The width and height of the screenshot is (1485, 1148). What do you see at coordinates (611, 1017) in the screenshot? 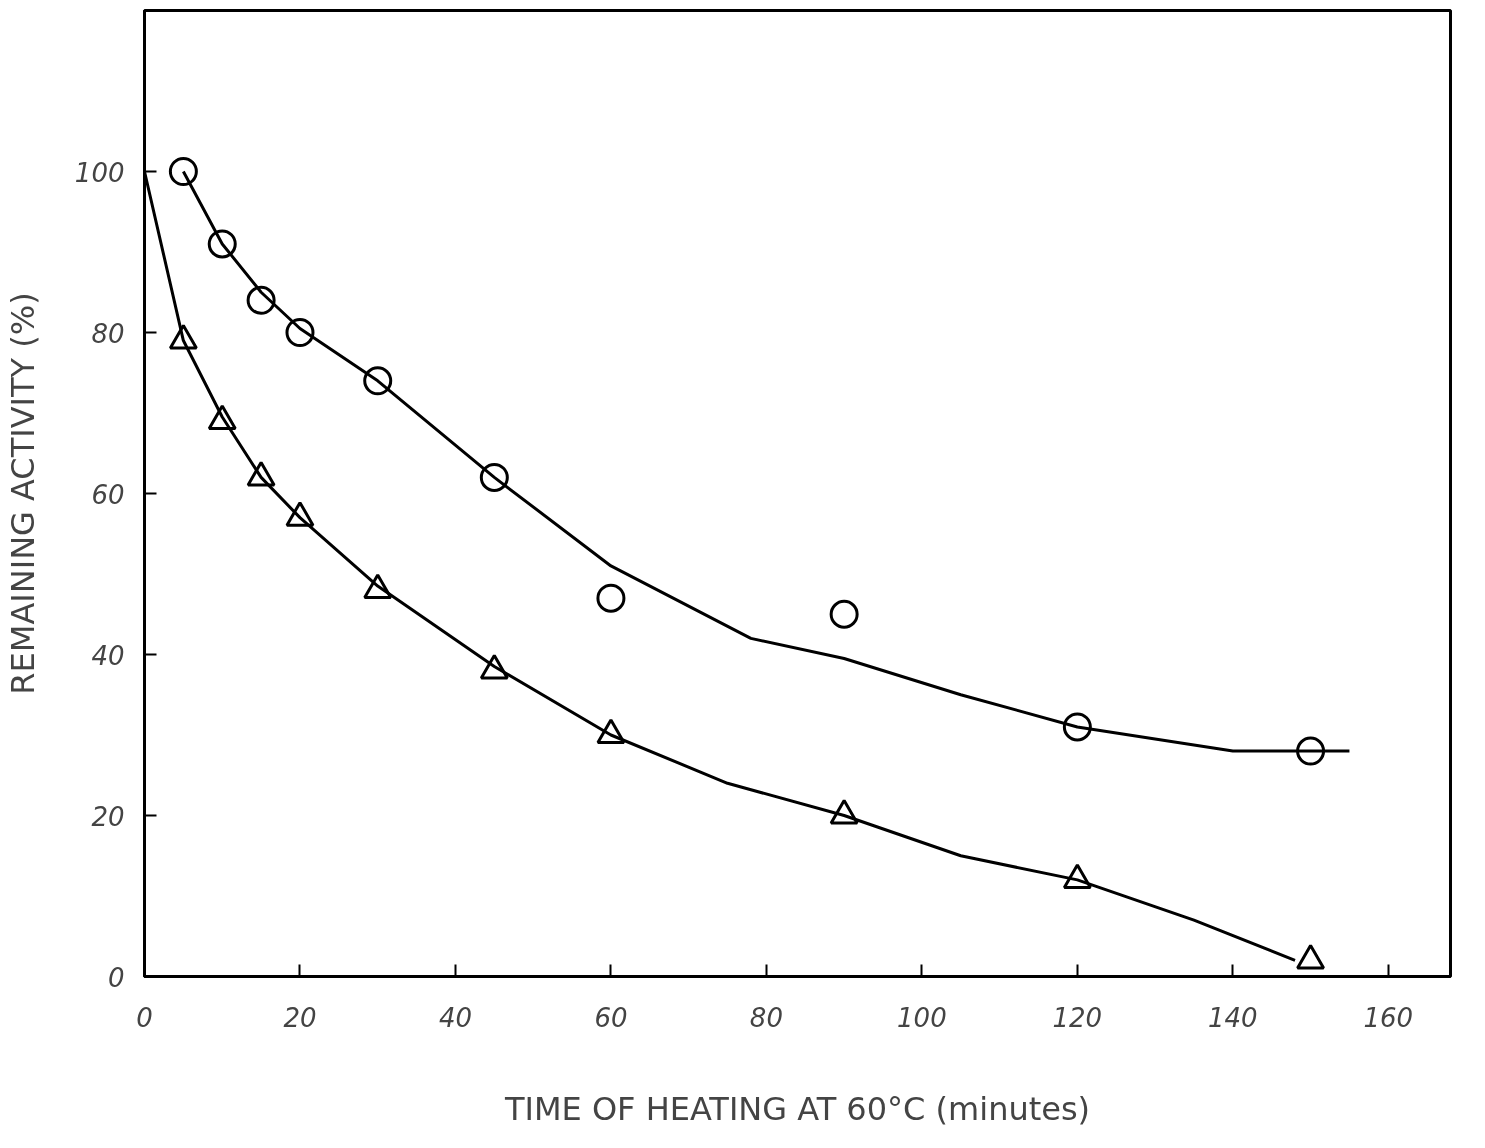
I see `x-tick-label: 60` at bounding box center [611, 1017].